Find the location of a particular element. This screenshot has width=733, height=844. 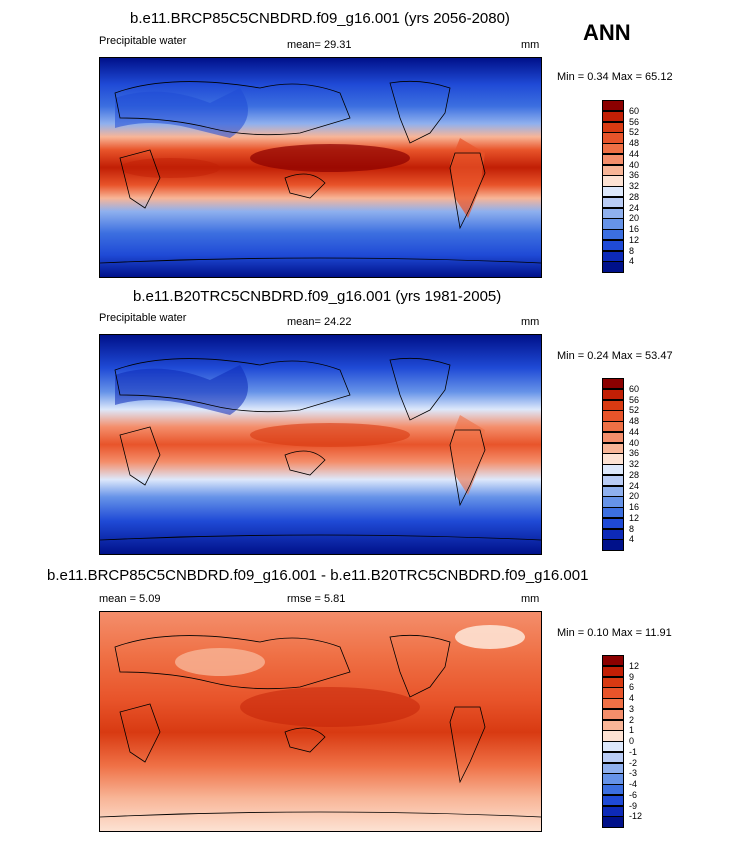

panel-2-colorbar: 60 56 52 48 44 40 36 32 28 24 20 16 12 8 4 is located at coordinates (632, 464).